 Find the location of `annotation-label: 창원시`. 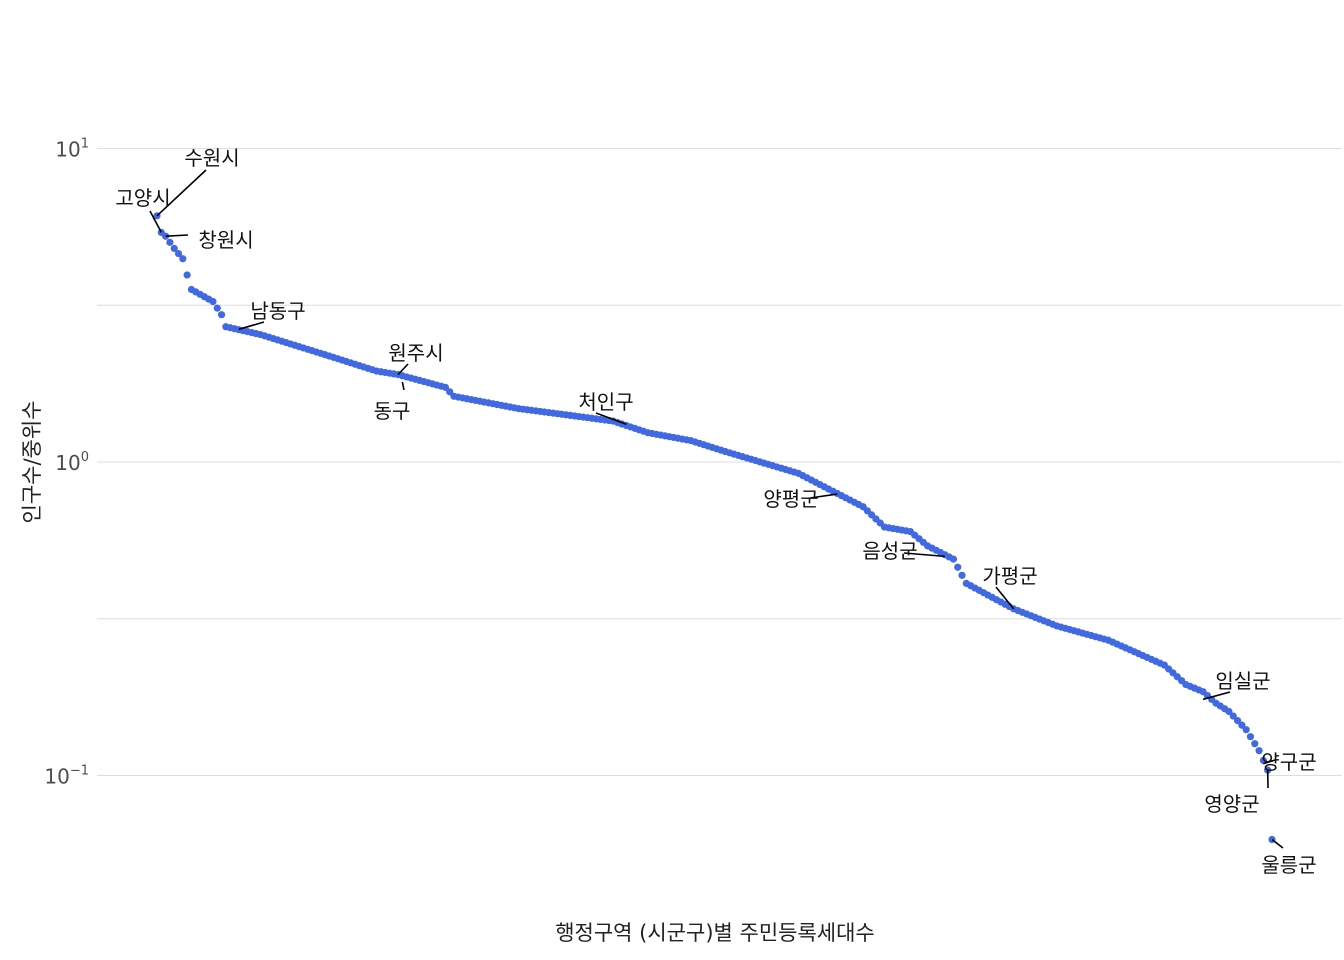

annotation-label: 창원시 is located at coordinates (225, 240).